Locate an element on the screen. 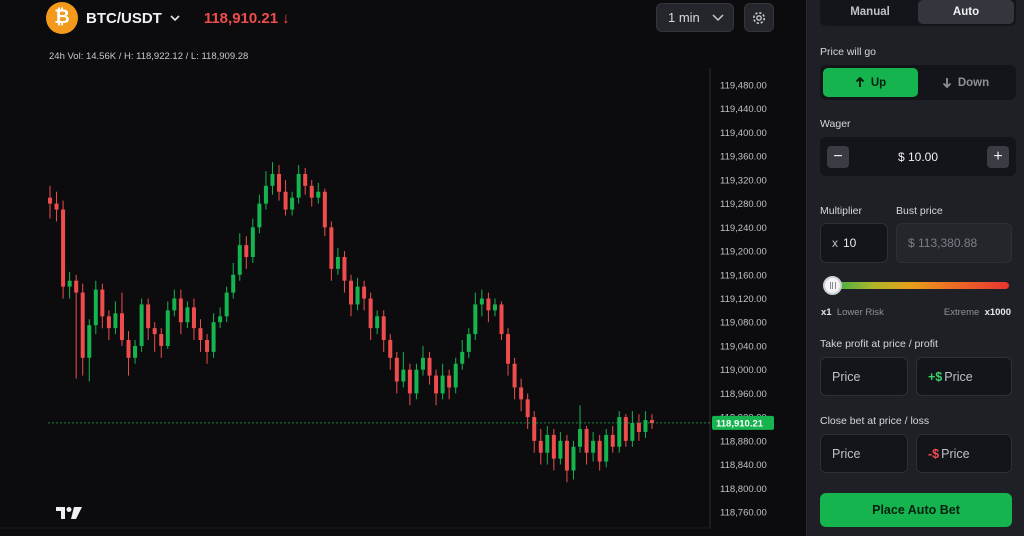  tab-auto: Auto is located at coordinates (966, 12).